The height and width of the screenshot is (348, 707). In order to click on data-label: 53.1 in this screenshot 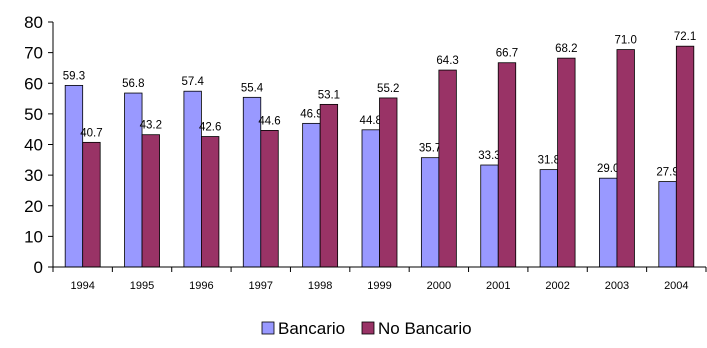, I will do `click(329, 95)`.